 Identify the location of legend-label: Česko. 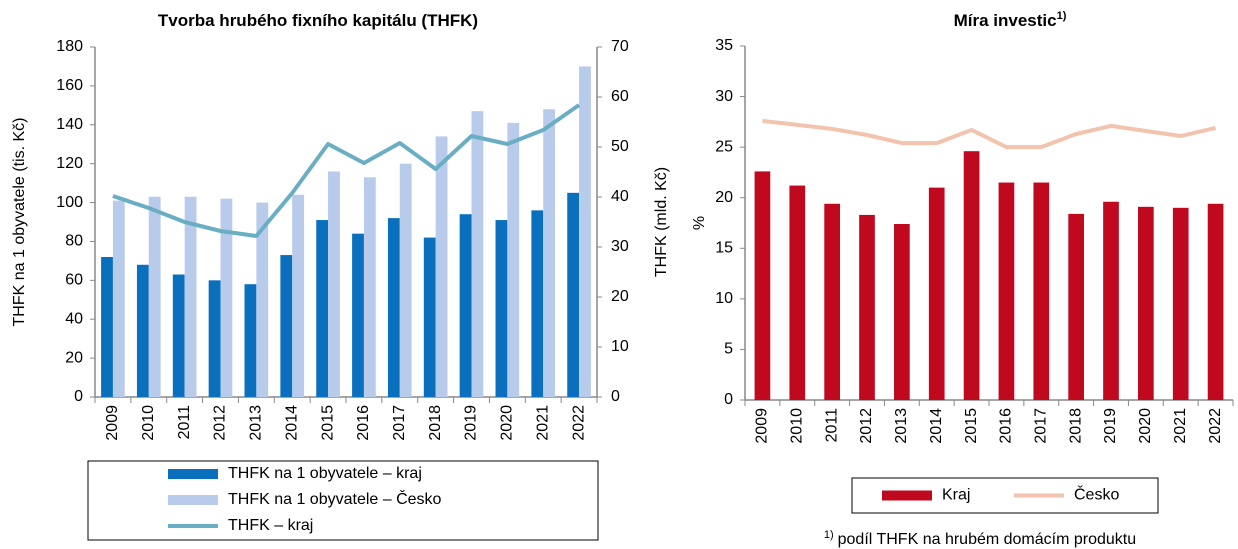
(1096, 494).